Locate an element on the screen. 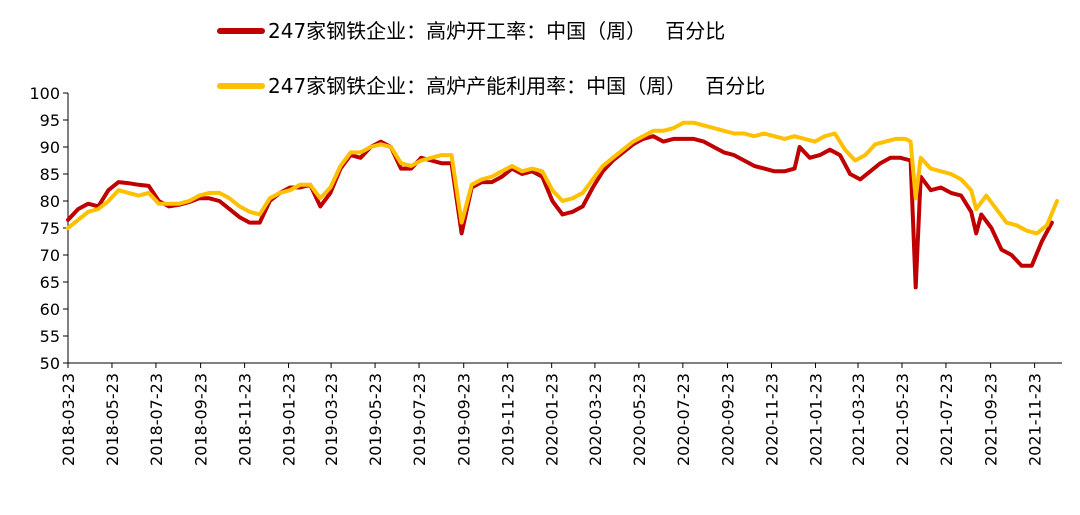 The width and height of the screenshot is (1080, 515). legend-label: 247家钢铁企业：高炉产能利用率：中国（周） 百分比 is located at coordinates (516, 86).